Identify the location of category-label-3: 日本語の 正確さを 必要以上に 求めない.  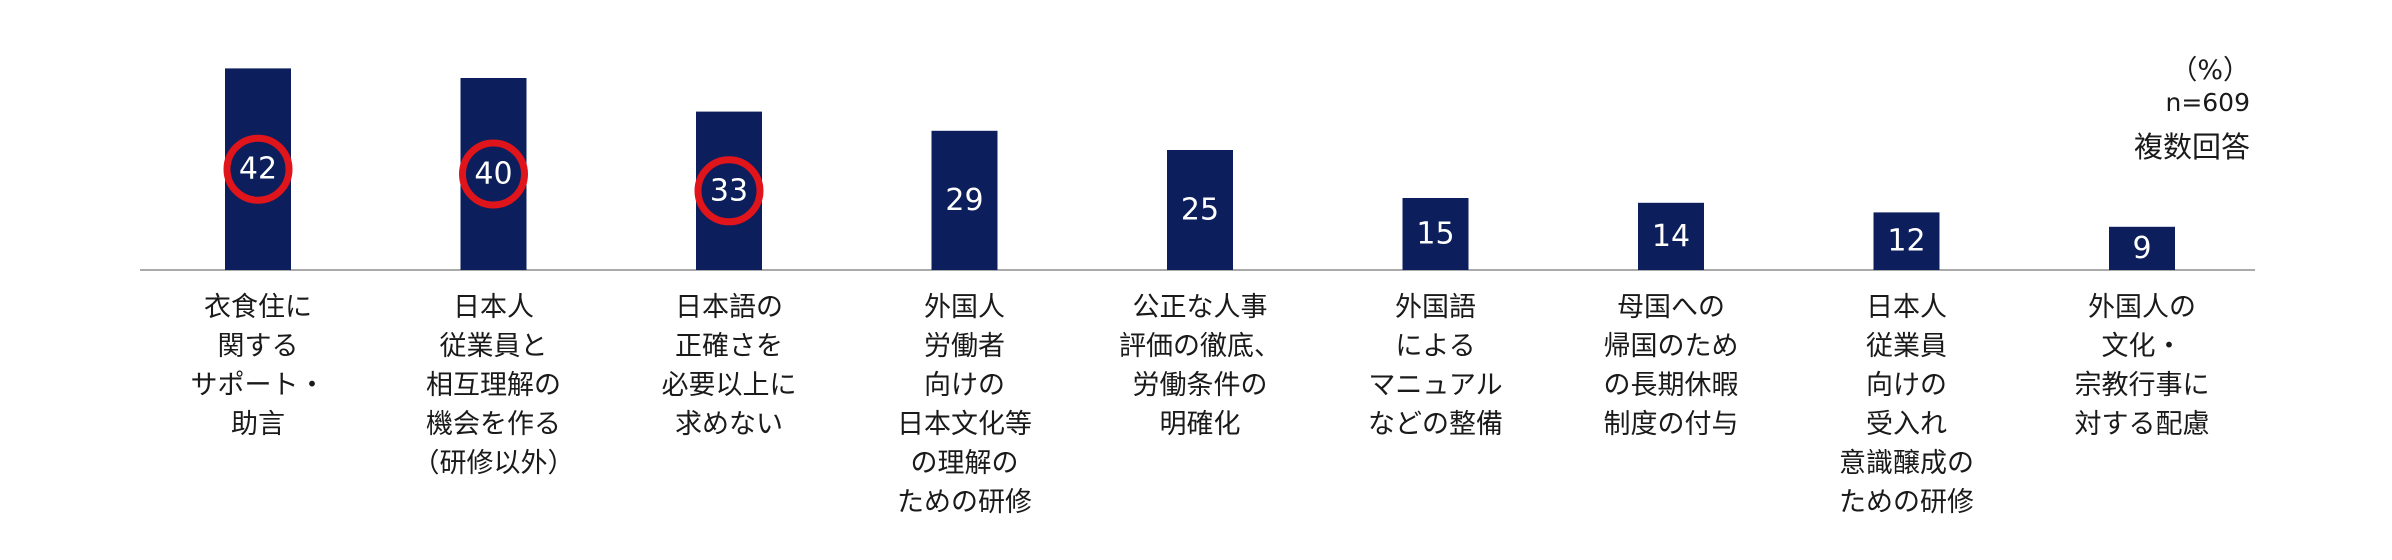
(729, 366).